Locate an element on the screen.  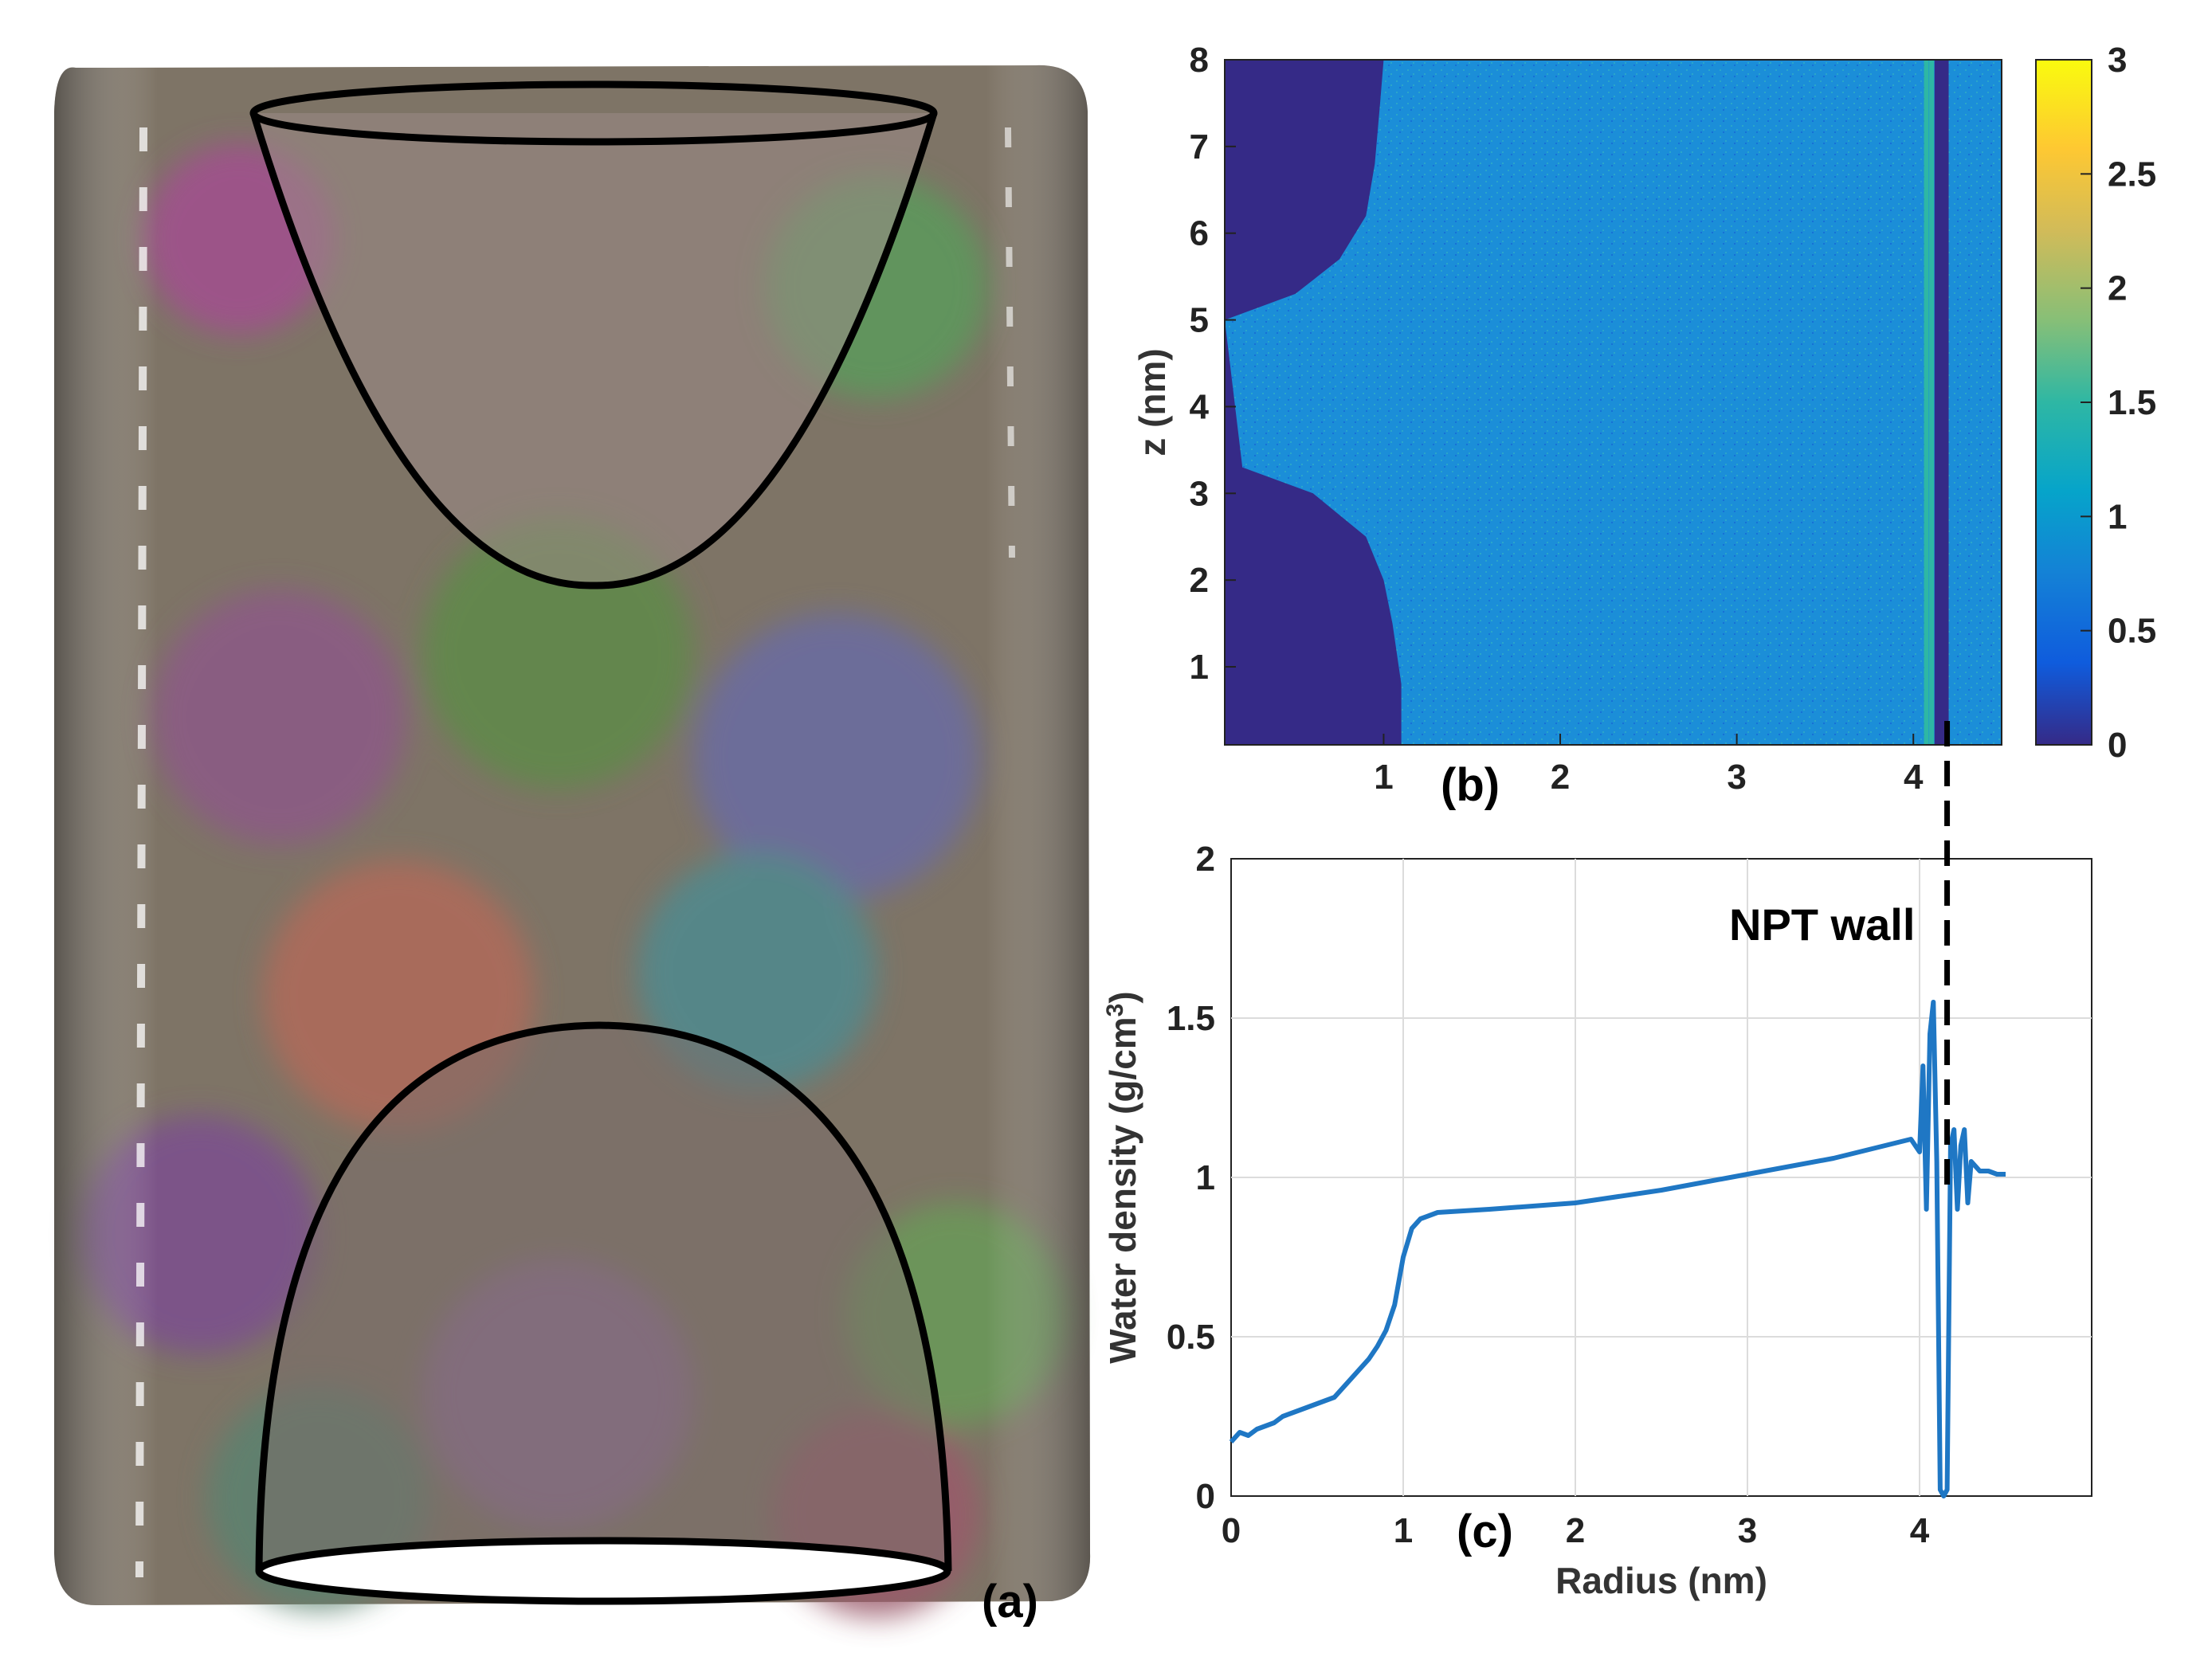
top-cone-outline is located at coordinates (594, 351).